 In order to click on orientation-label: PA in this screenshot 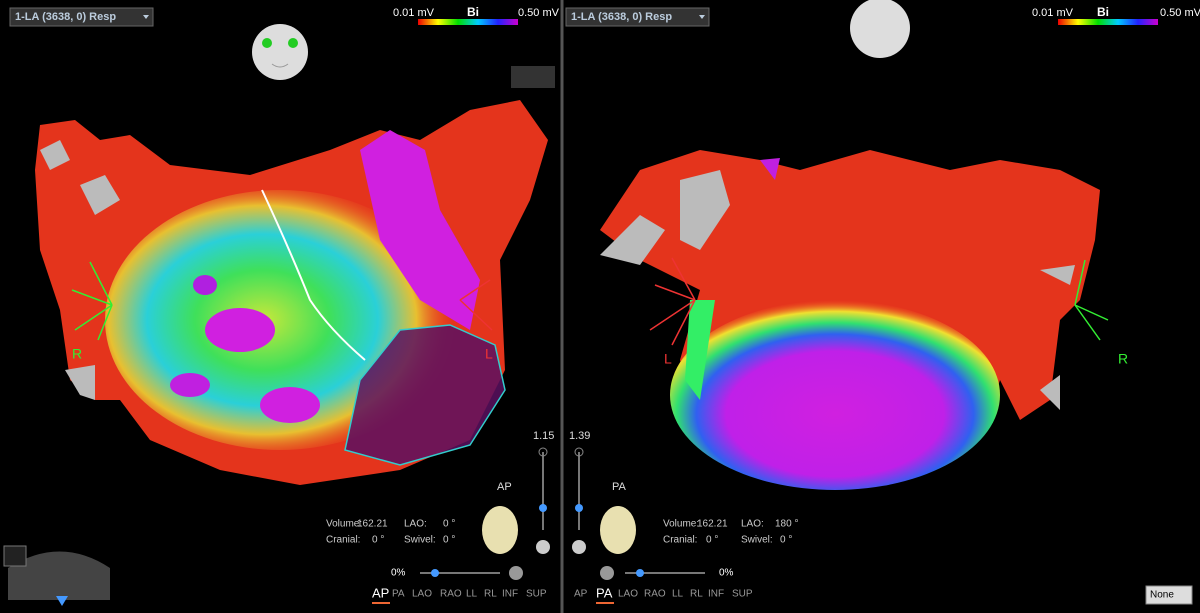, I will do `click(619, 487)`.